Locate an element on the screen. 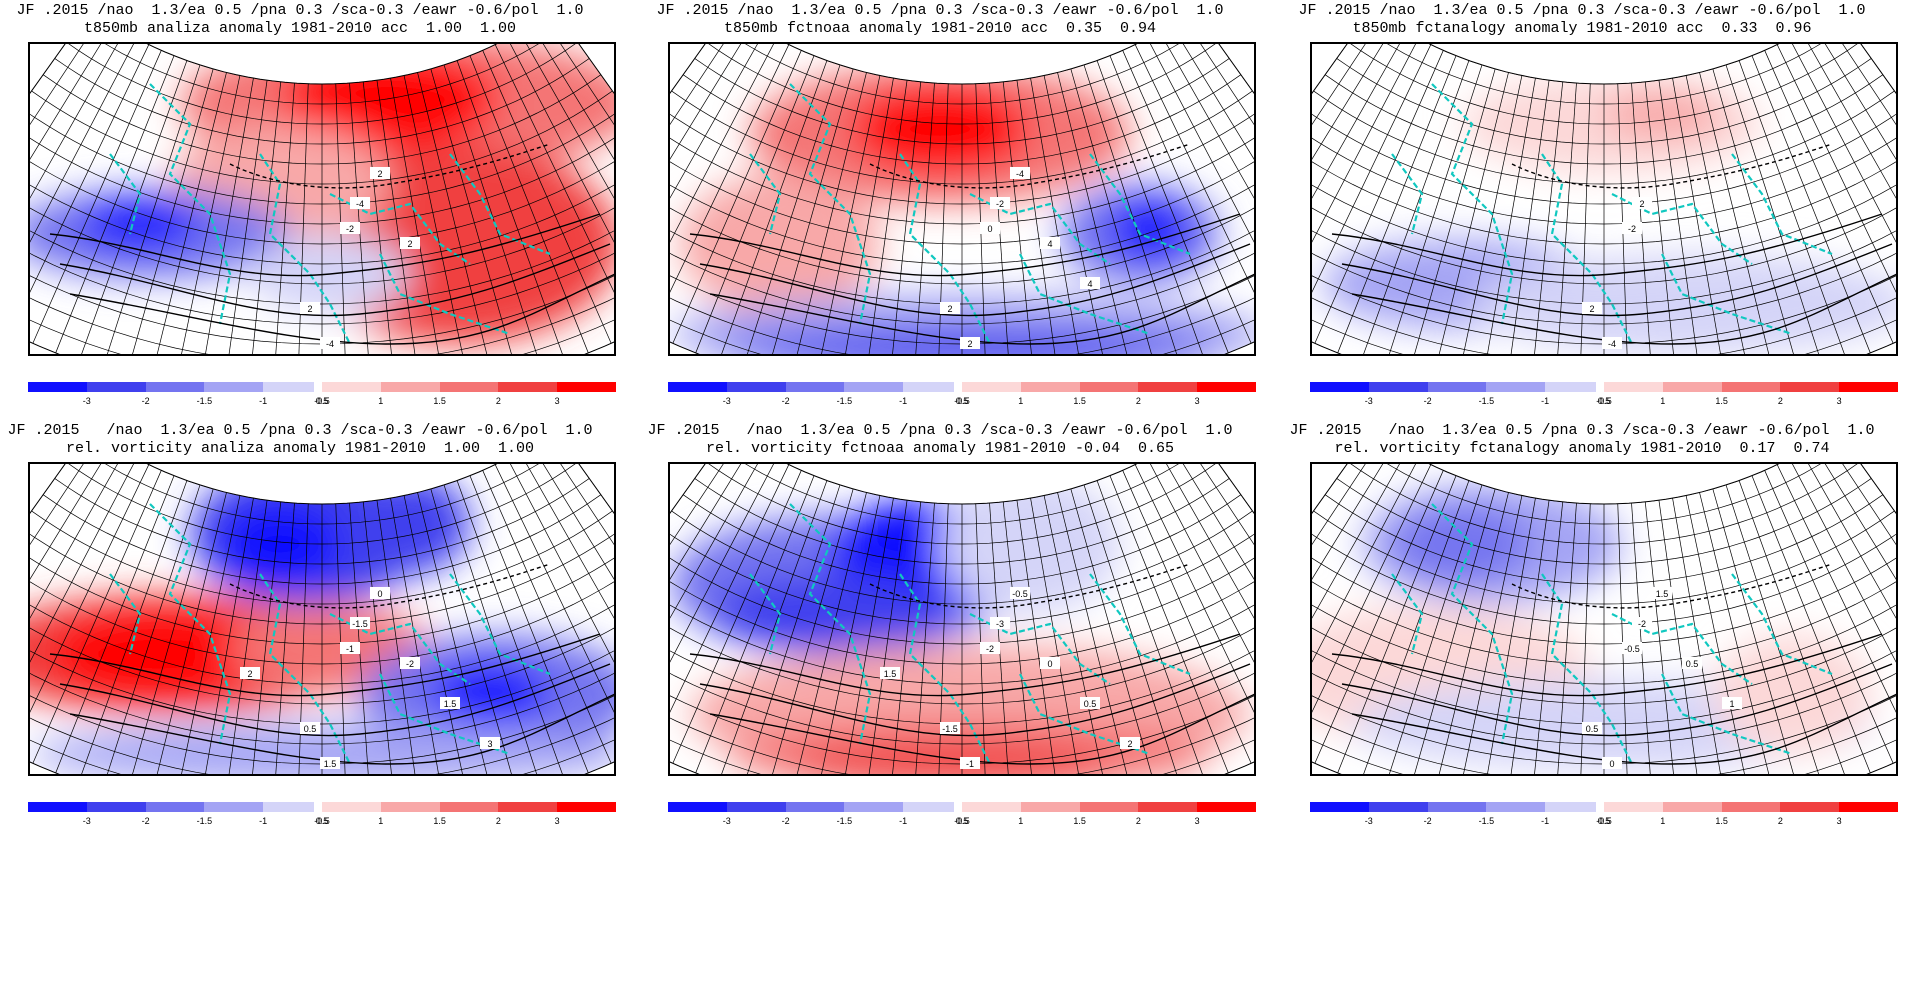 Image resolution: width=1920 pixels, height=988 pixels. anomaly-map: -4 -2 2 -4 2 2 is located at coordinates (322, 199).